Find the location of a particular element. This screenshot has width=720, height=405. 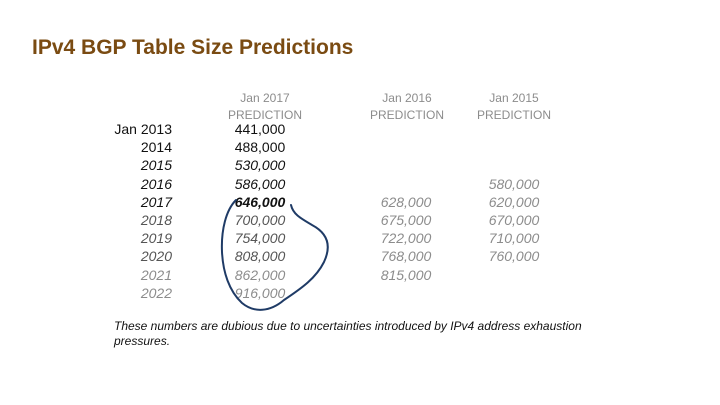

jan-2016-prediction-column: 628,000 675,000 722,000 768,000 815,000 is located at coordinates (406, 211).